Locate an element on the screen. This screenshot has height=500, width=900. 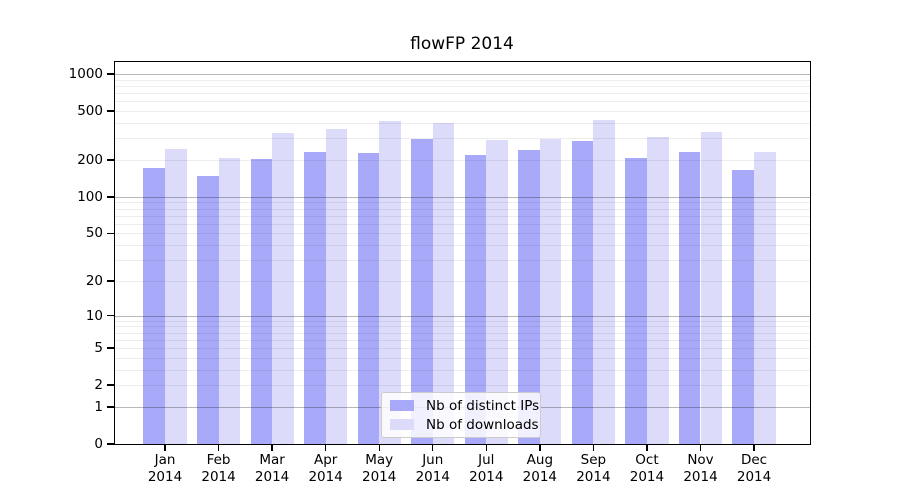
chart-title: flowFP 2014 is located at coordinates (462, 44).